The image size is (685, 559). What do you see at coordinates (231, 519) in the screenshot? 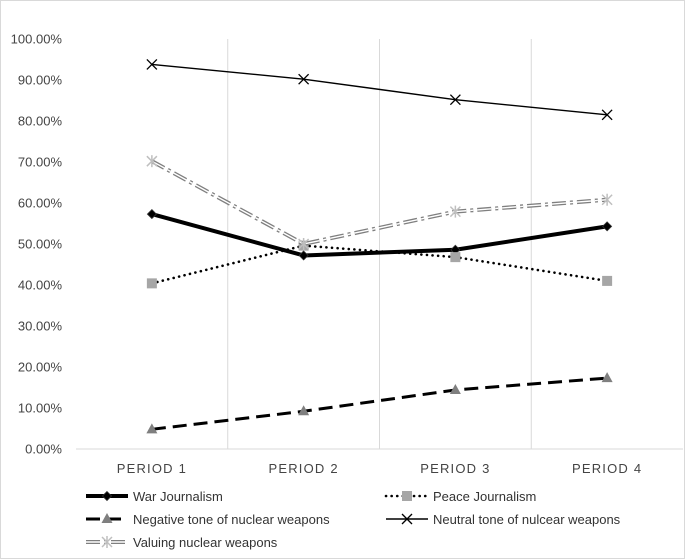
I see `legend-label: Negative tone of nuclear weapons` at bounding box center [231, 519].